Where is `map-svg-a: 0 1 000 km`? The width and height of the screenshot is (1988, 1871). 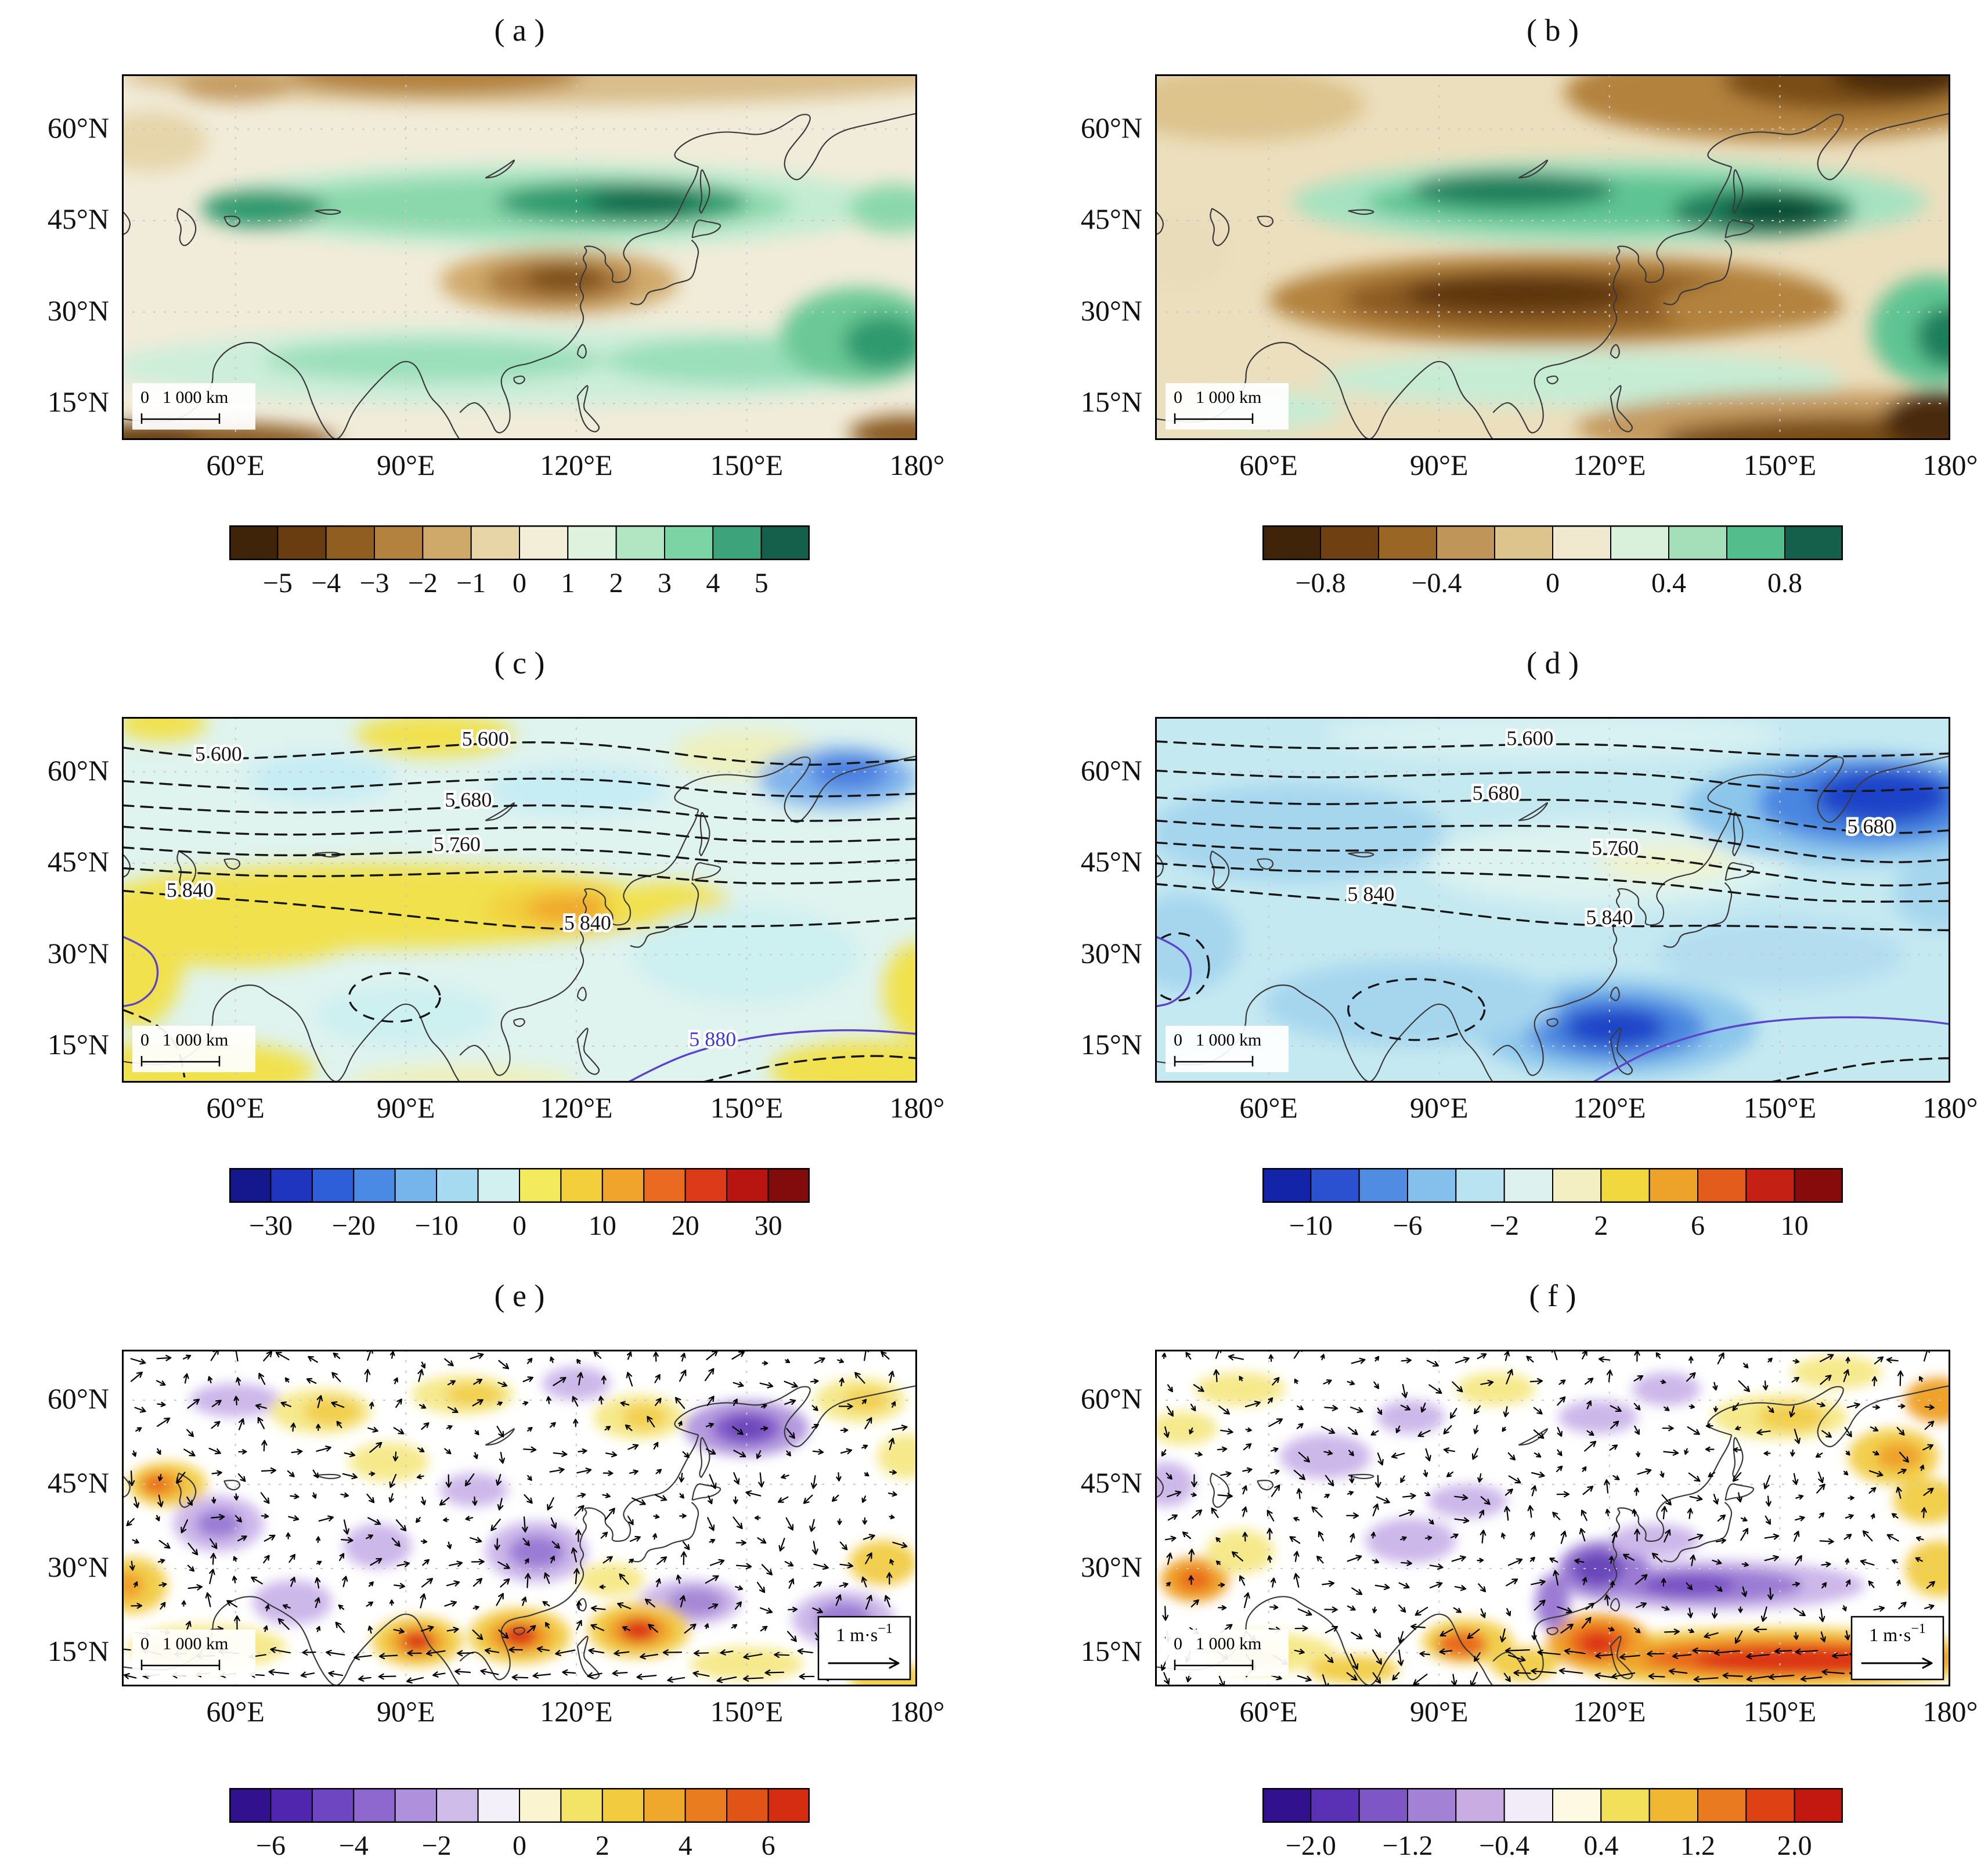
map-svg-a: 0 1 000 km is located at coordinates (519, 257).